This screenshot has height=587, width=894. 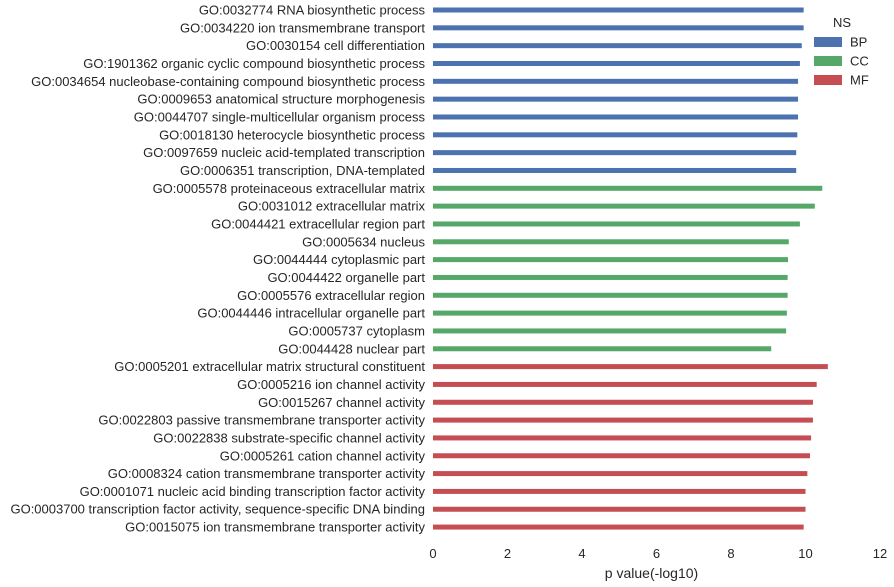 What do you see at coordinates (351, 348) in the screenshot?
I see `category-label: GO:0044428 nuclear part` at bounding box center [351, 348].